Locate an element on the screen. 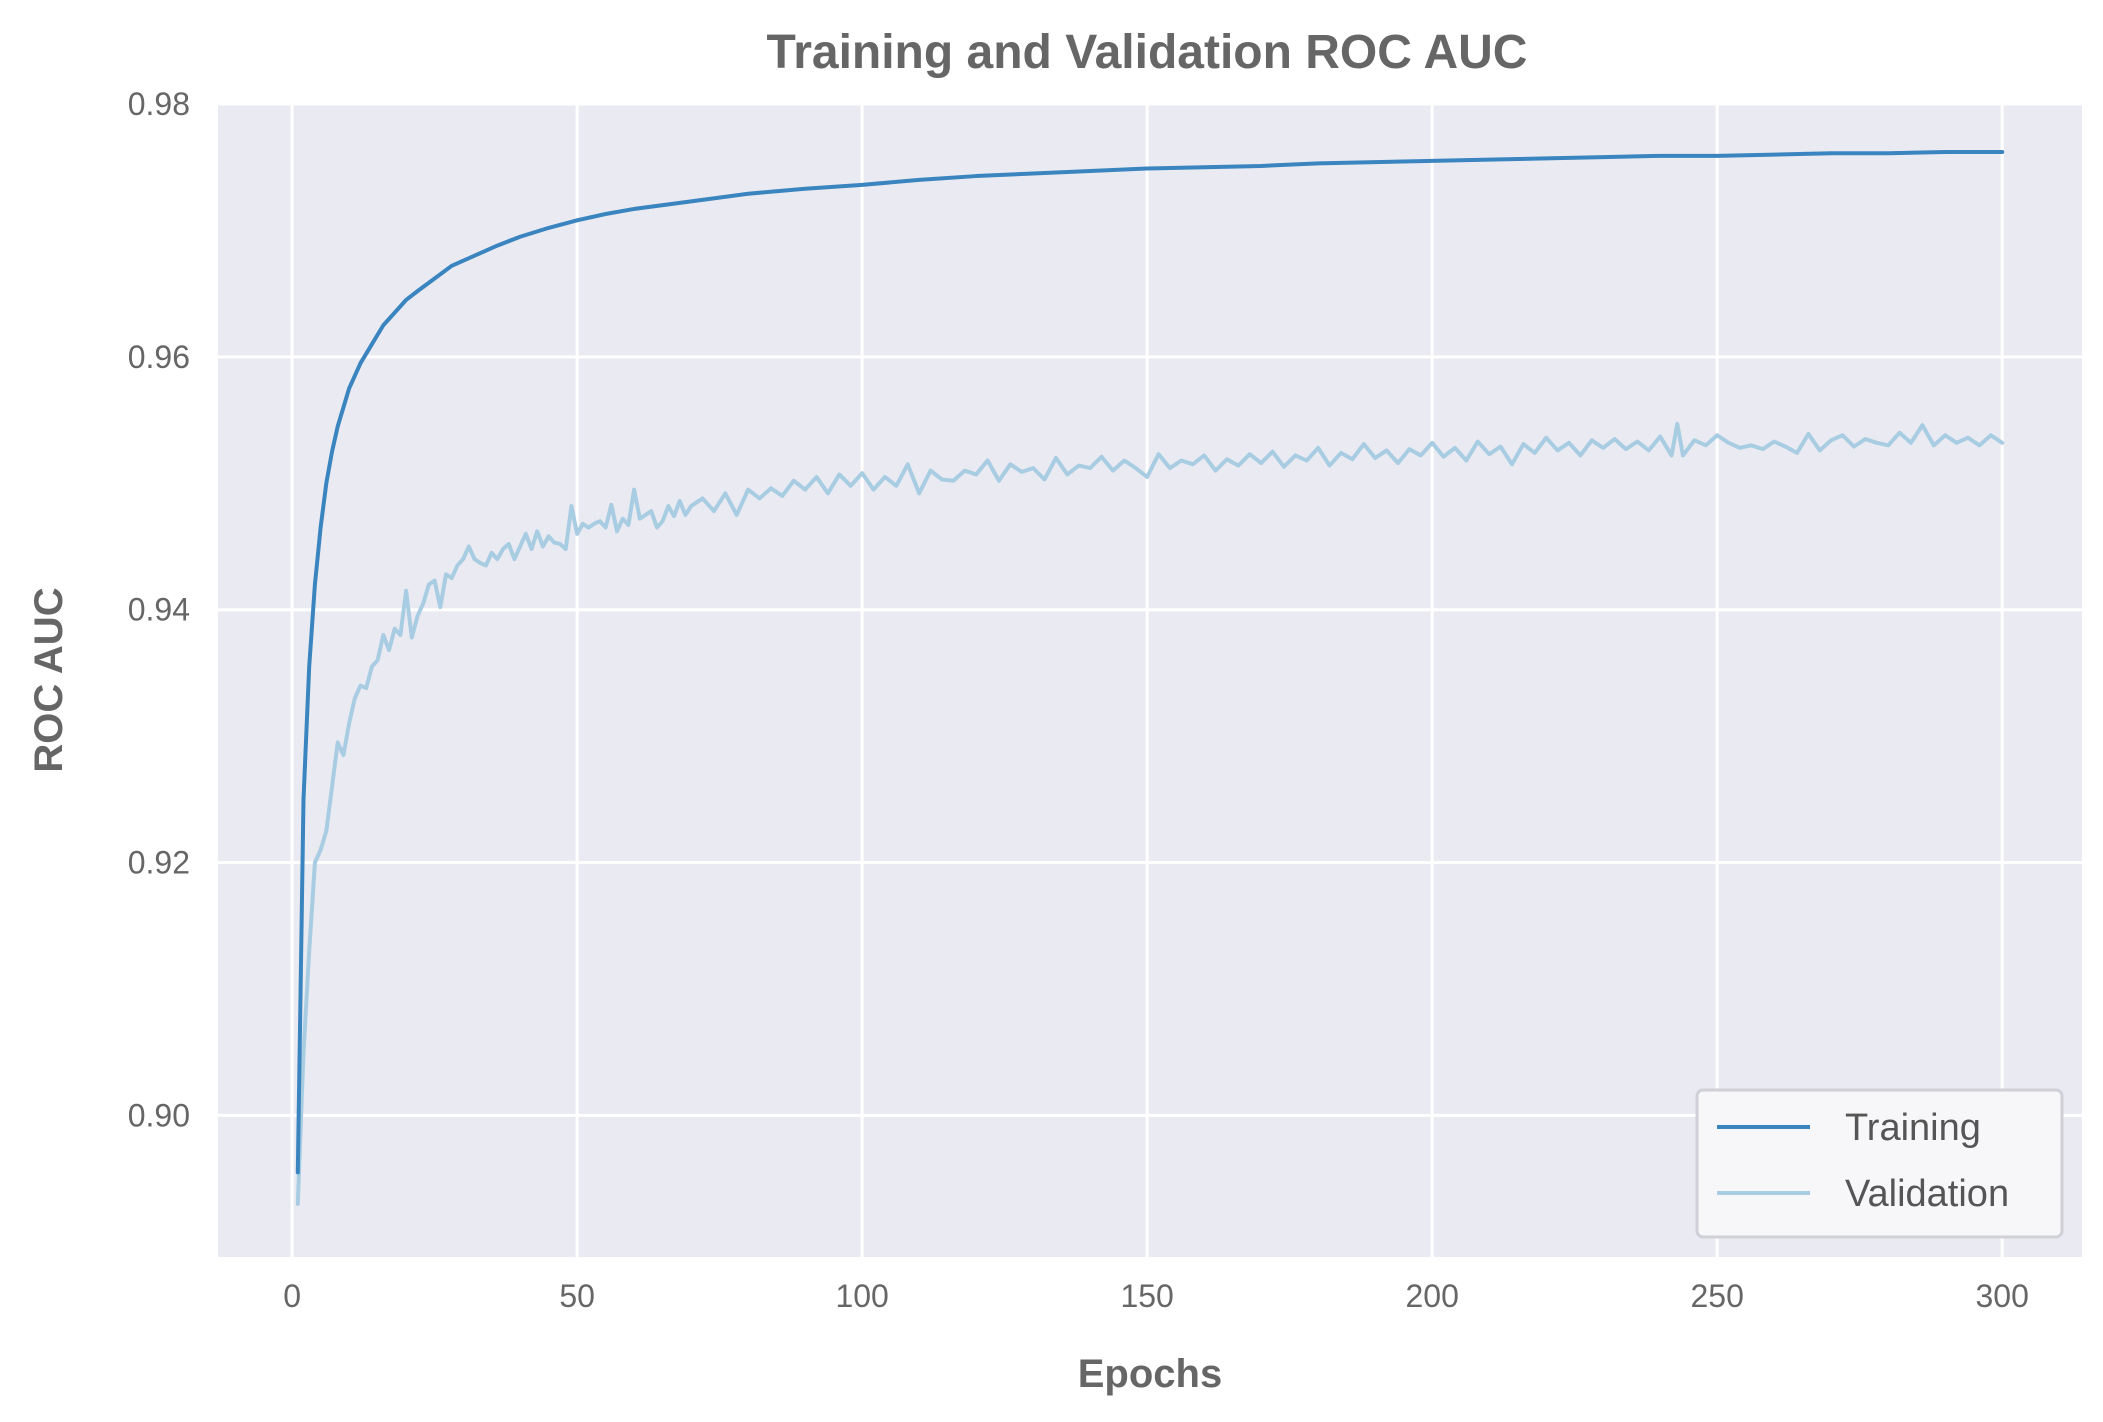 This screenshot has height=1422, width=2103. y-tick-label: 0.98 is located at coordinates (159, 104).